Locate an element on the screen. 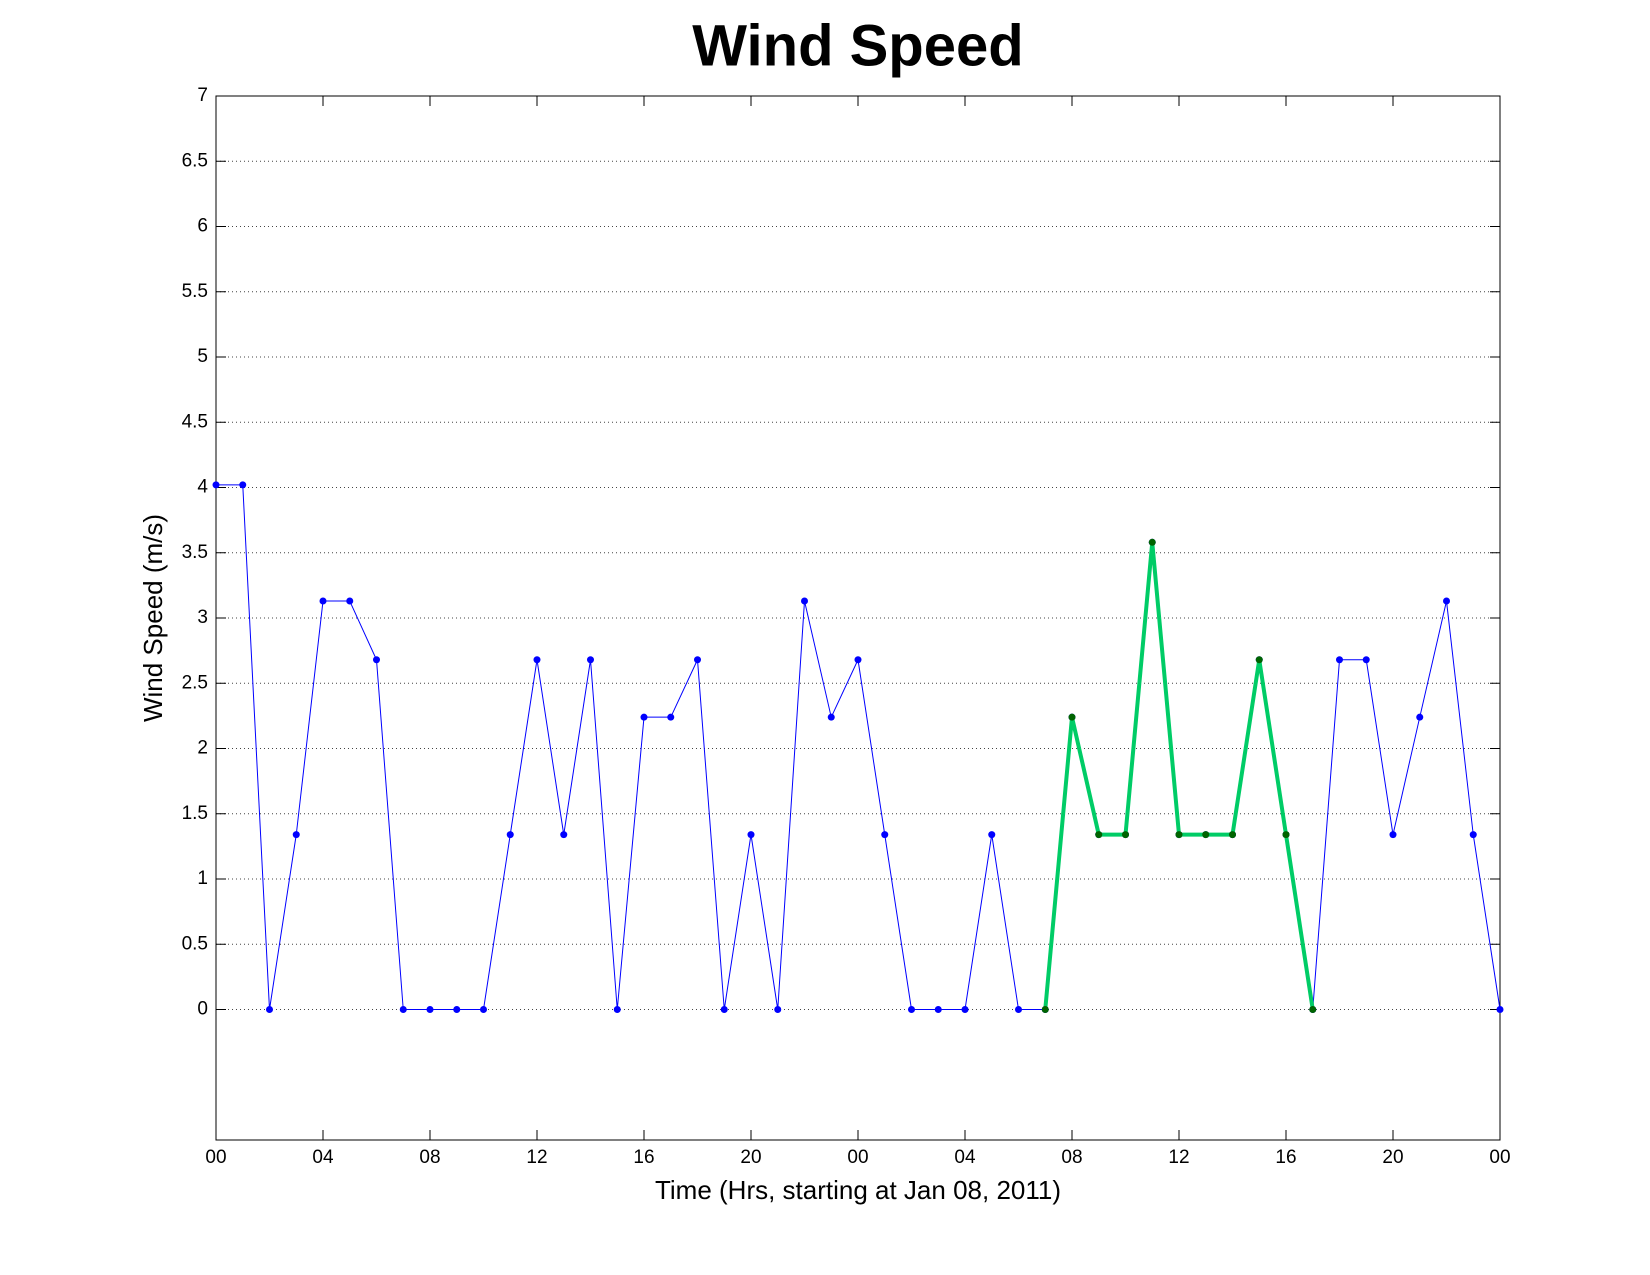  y-tick-label: 3.5 is located at coordinates (195, 552).